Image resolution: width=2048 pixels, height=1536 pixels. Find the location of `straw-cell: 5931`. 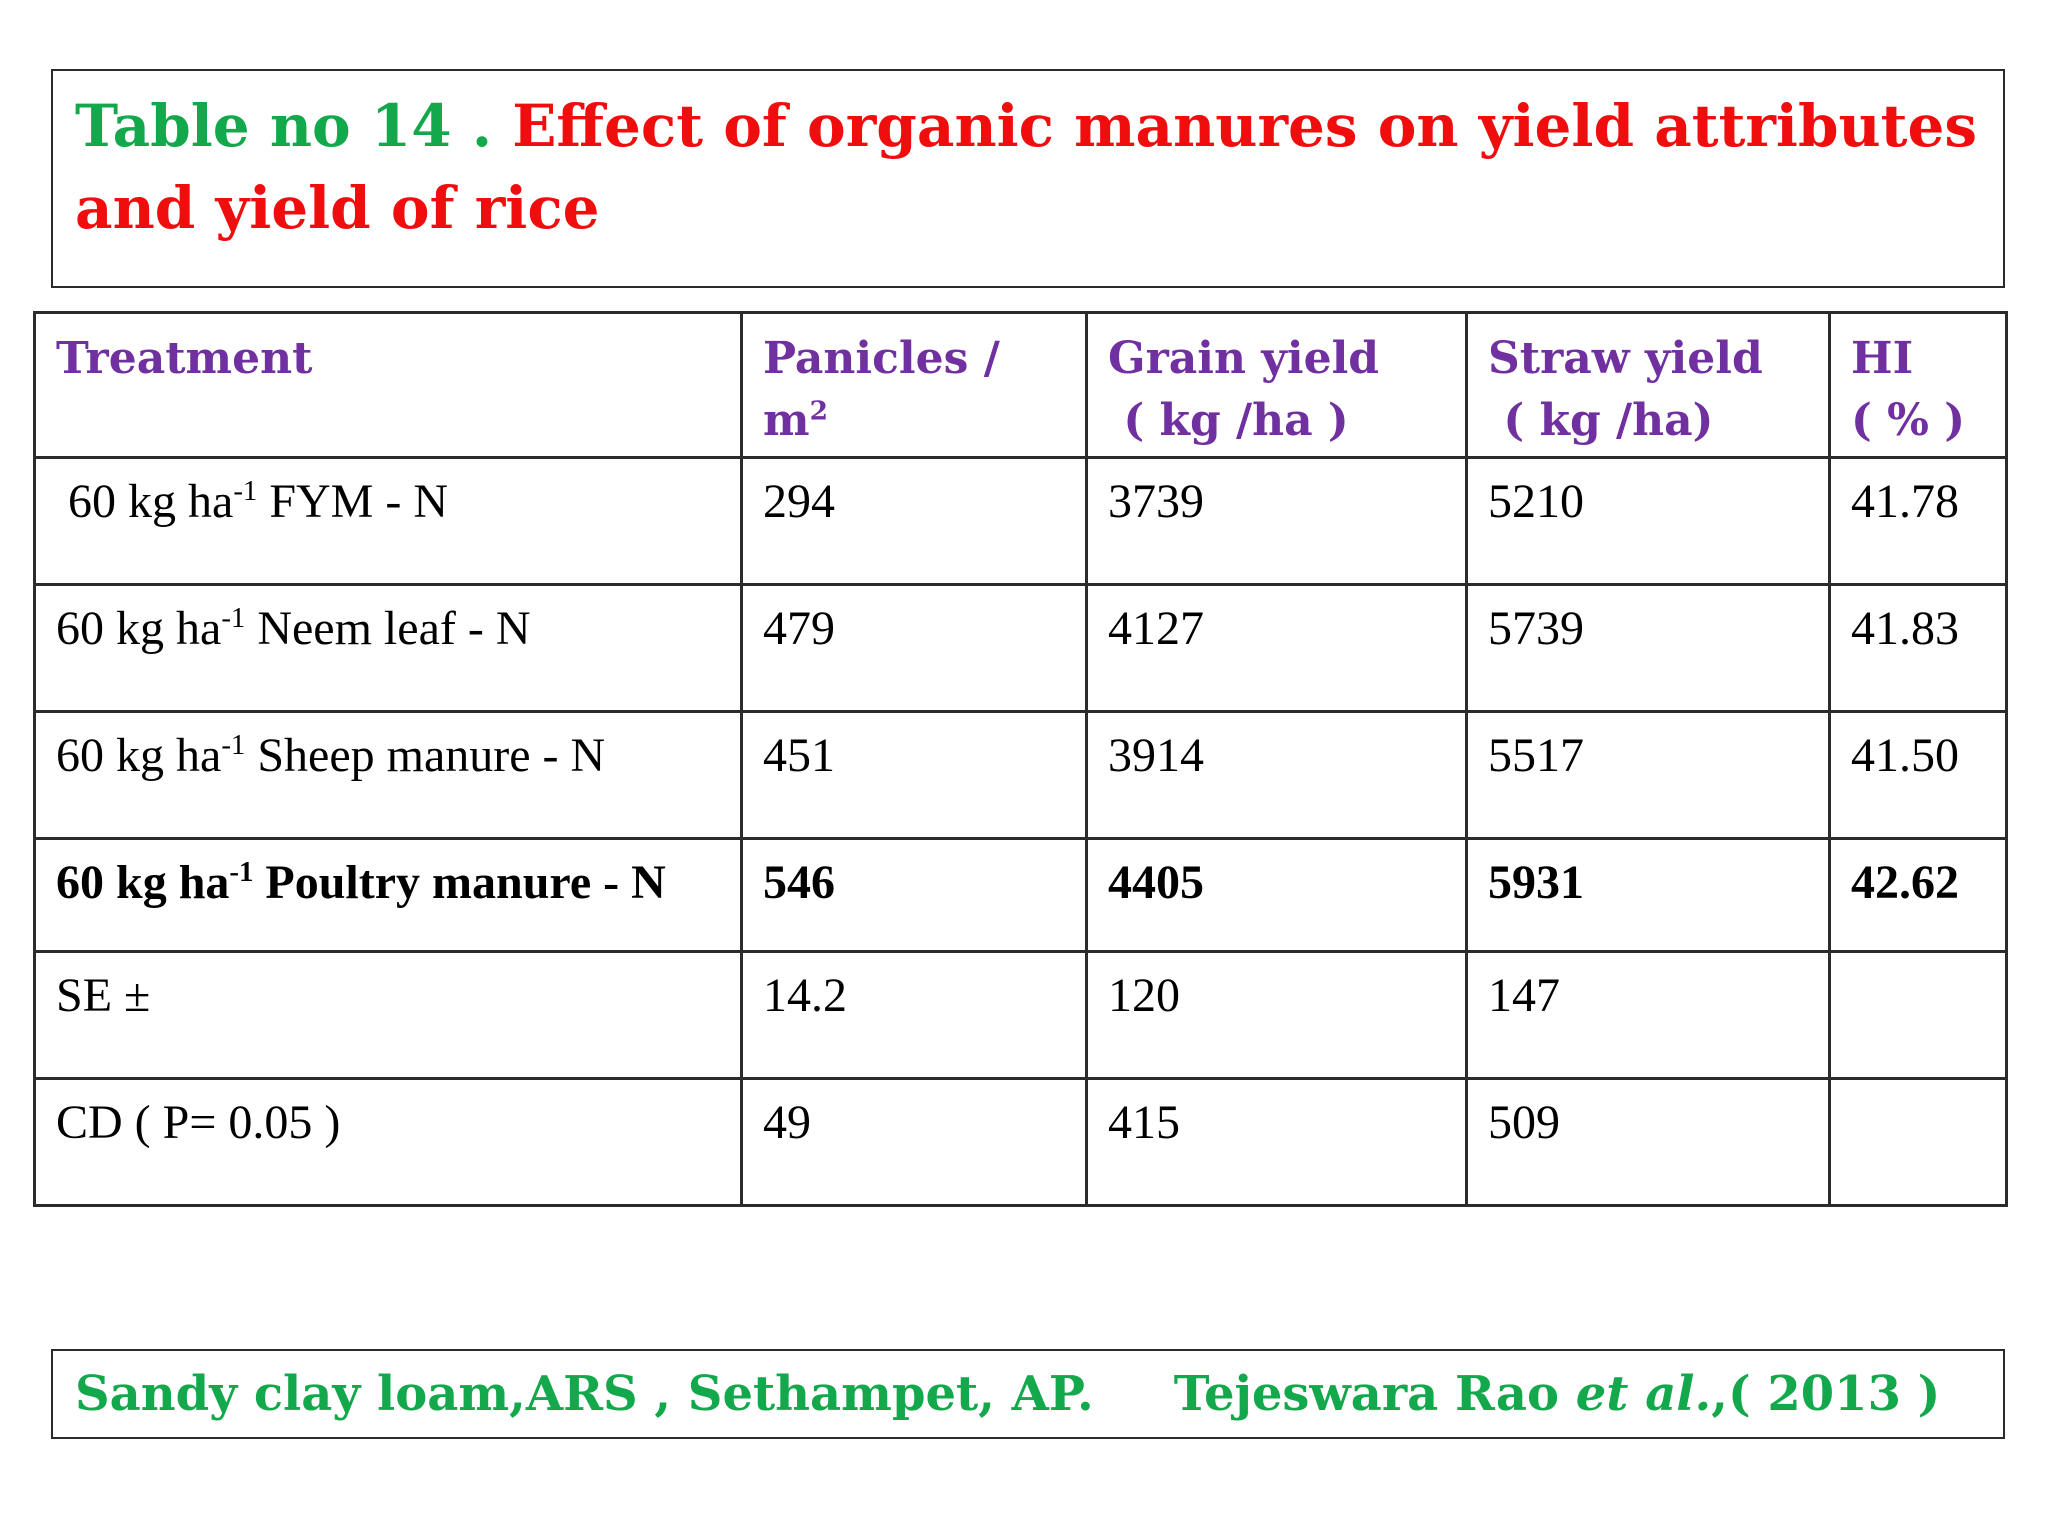

straw-cell: 5931 is located at coordinates (1648, 895).